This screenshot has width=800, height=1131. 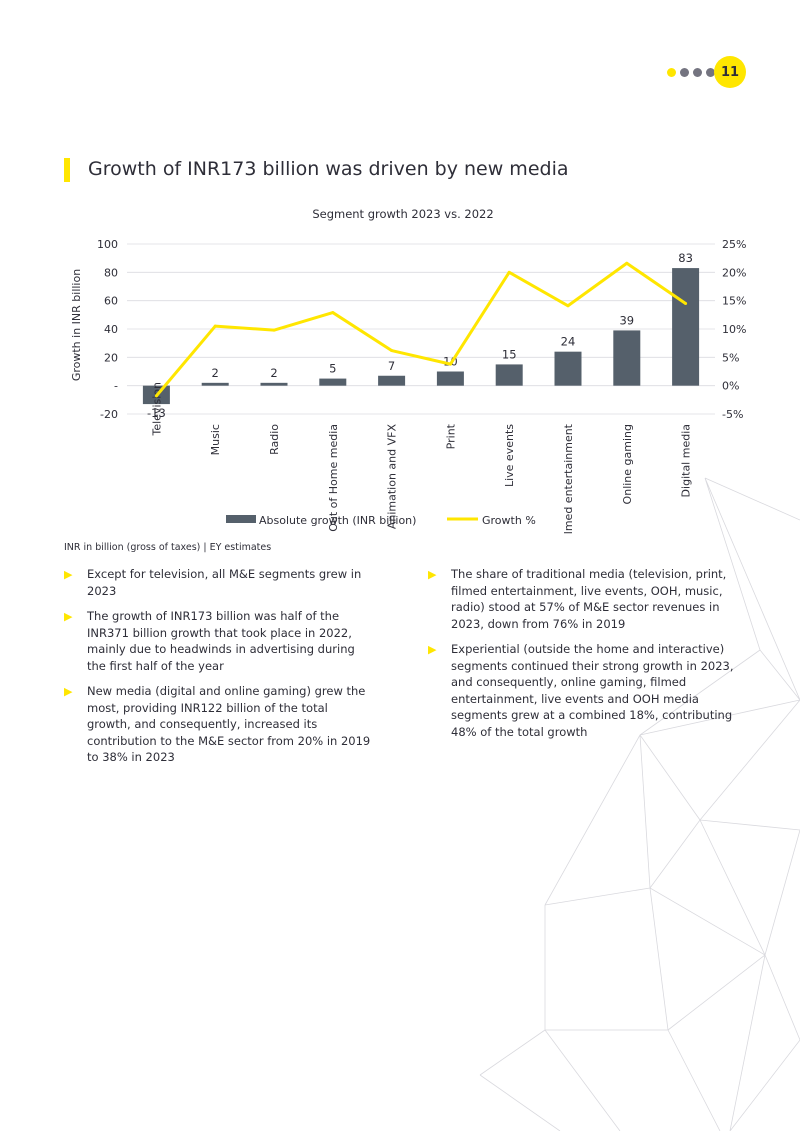 What do you see at coordinates (111, 329) in the screenshot?
I see `y-tick-label: 40` at bounding box center [111, 329].